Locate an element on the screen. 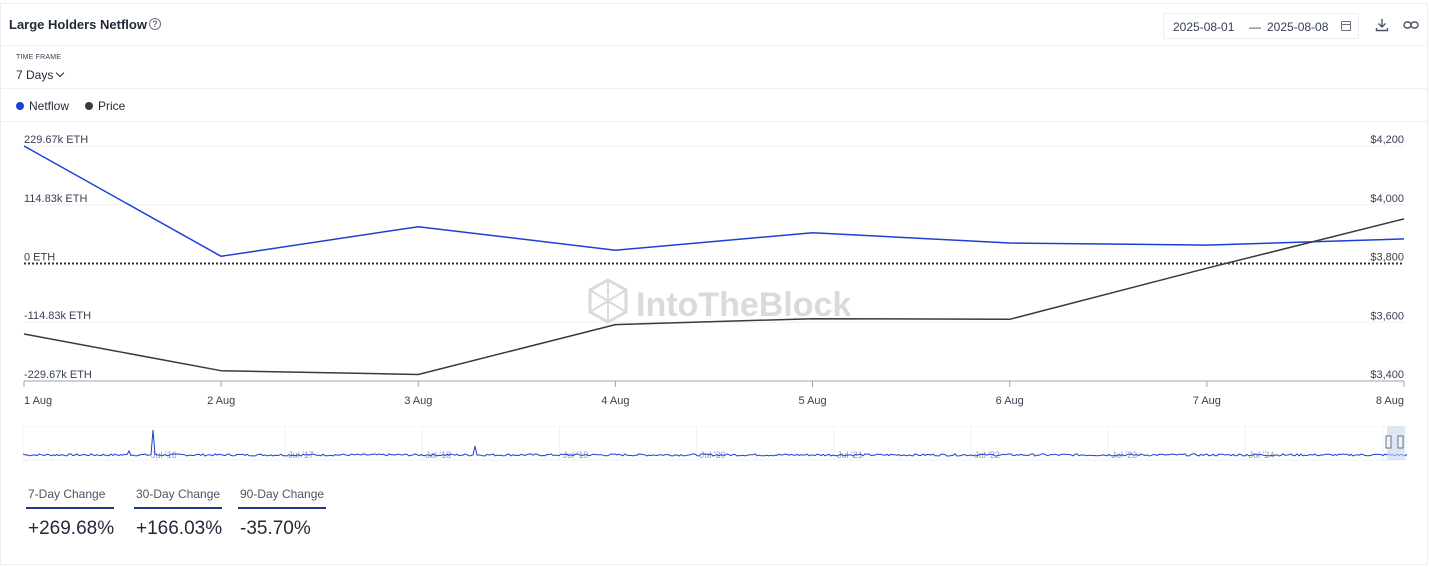  change-label: 7-Day Change is located at coordinates (70, 498).